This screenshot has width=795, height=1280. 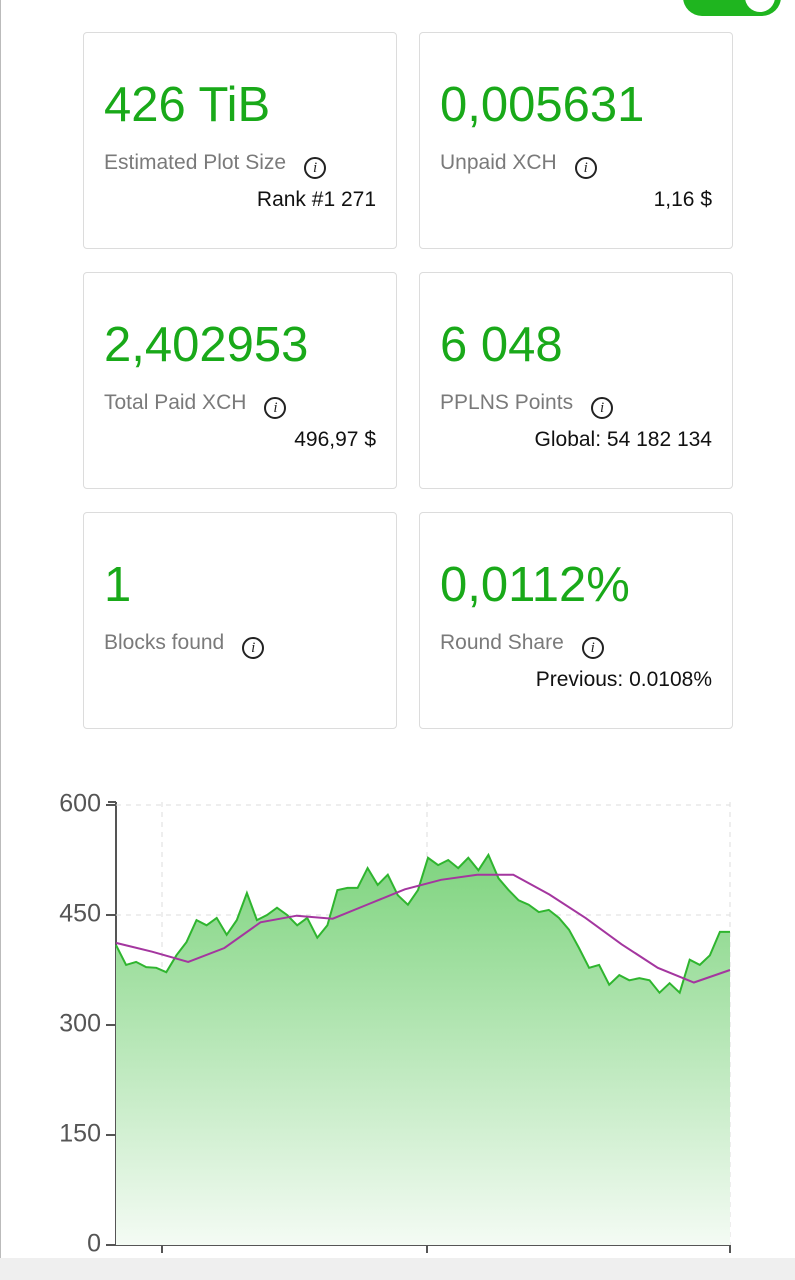 I want to click on stat-value: 6 048, so click(x=501, y=345).